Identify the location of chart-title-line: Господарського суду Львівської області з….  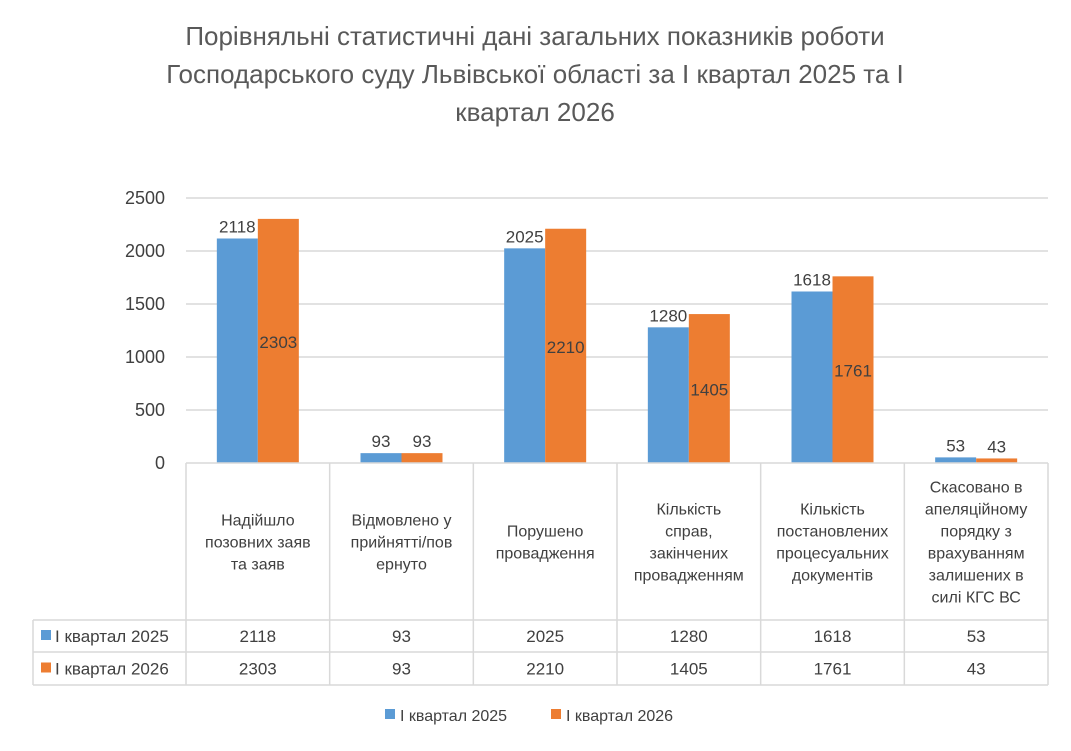
(535, 74).